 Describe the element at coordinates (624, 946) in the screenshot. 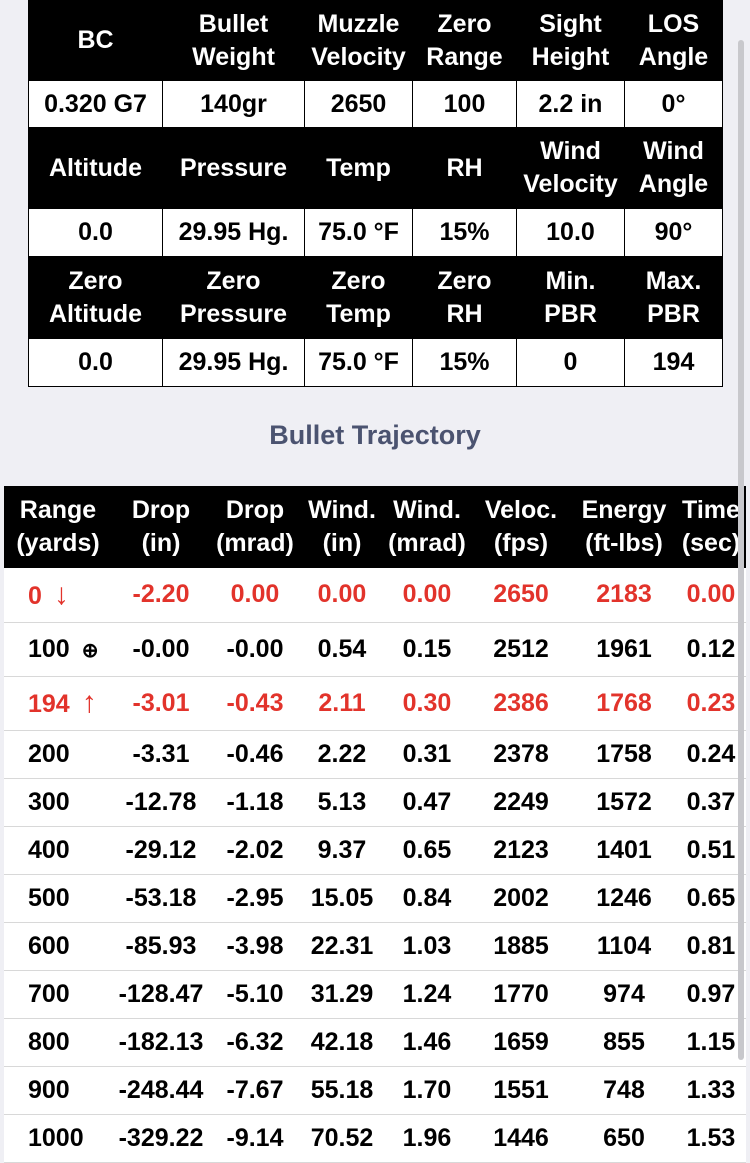

I see `data-cell: 1104` at that location.